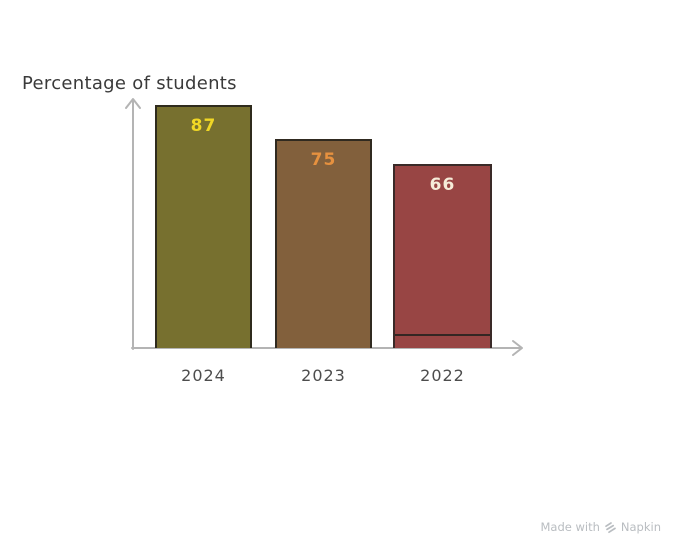 The width and height of the screenshot is (683, 557). Describe the element at coordinates (203, 226) in the screenshot. I see `bar-2024: 87` at that location.